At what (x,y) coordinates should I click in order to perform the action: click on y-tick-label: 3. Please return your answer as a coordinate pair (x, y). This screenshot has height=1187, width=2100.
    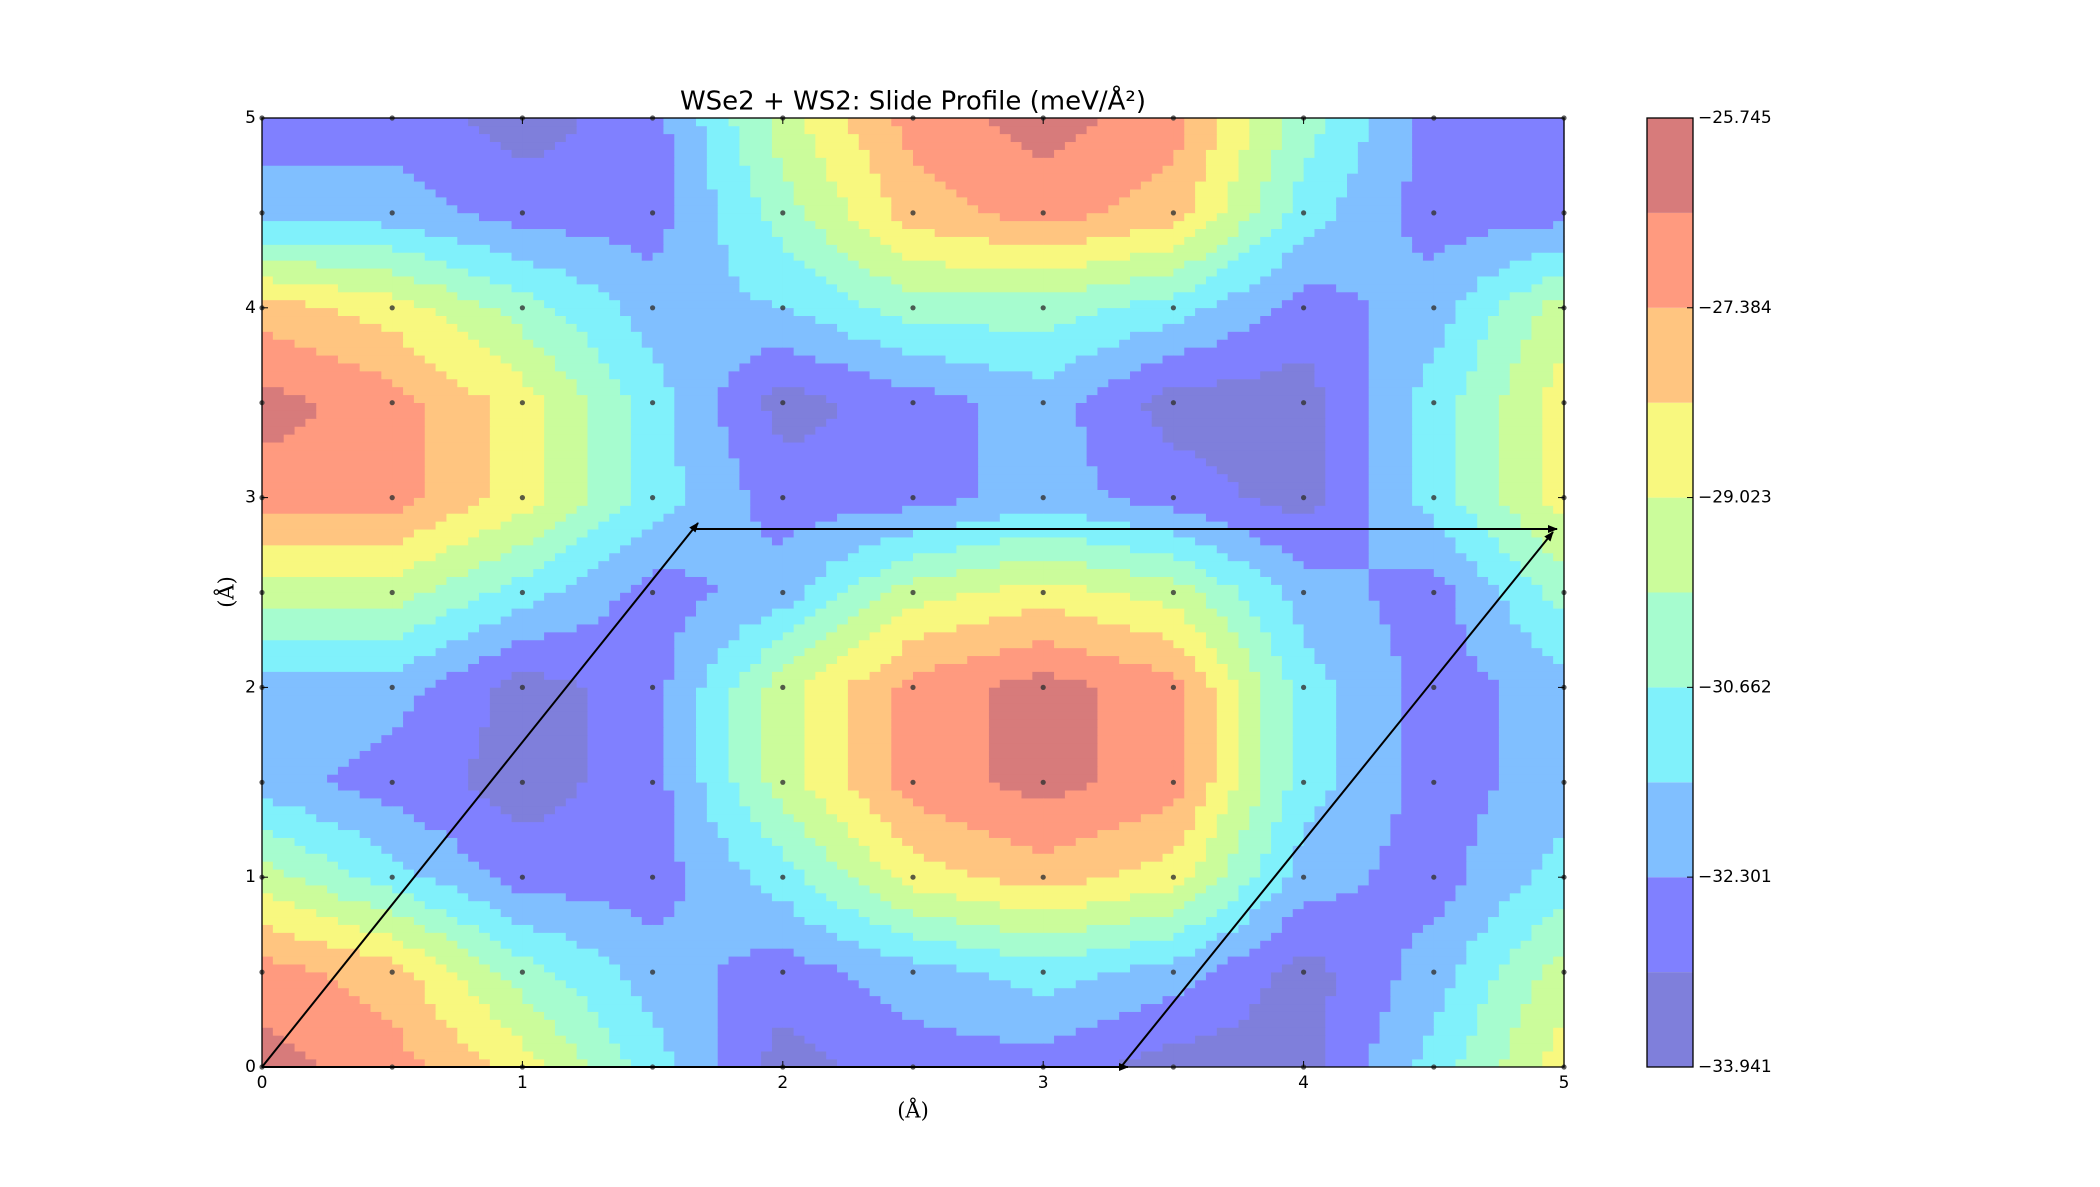
    Looking at the image, I should click on (250, 498).